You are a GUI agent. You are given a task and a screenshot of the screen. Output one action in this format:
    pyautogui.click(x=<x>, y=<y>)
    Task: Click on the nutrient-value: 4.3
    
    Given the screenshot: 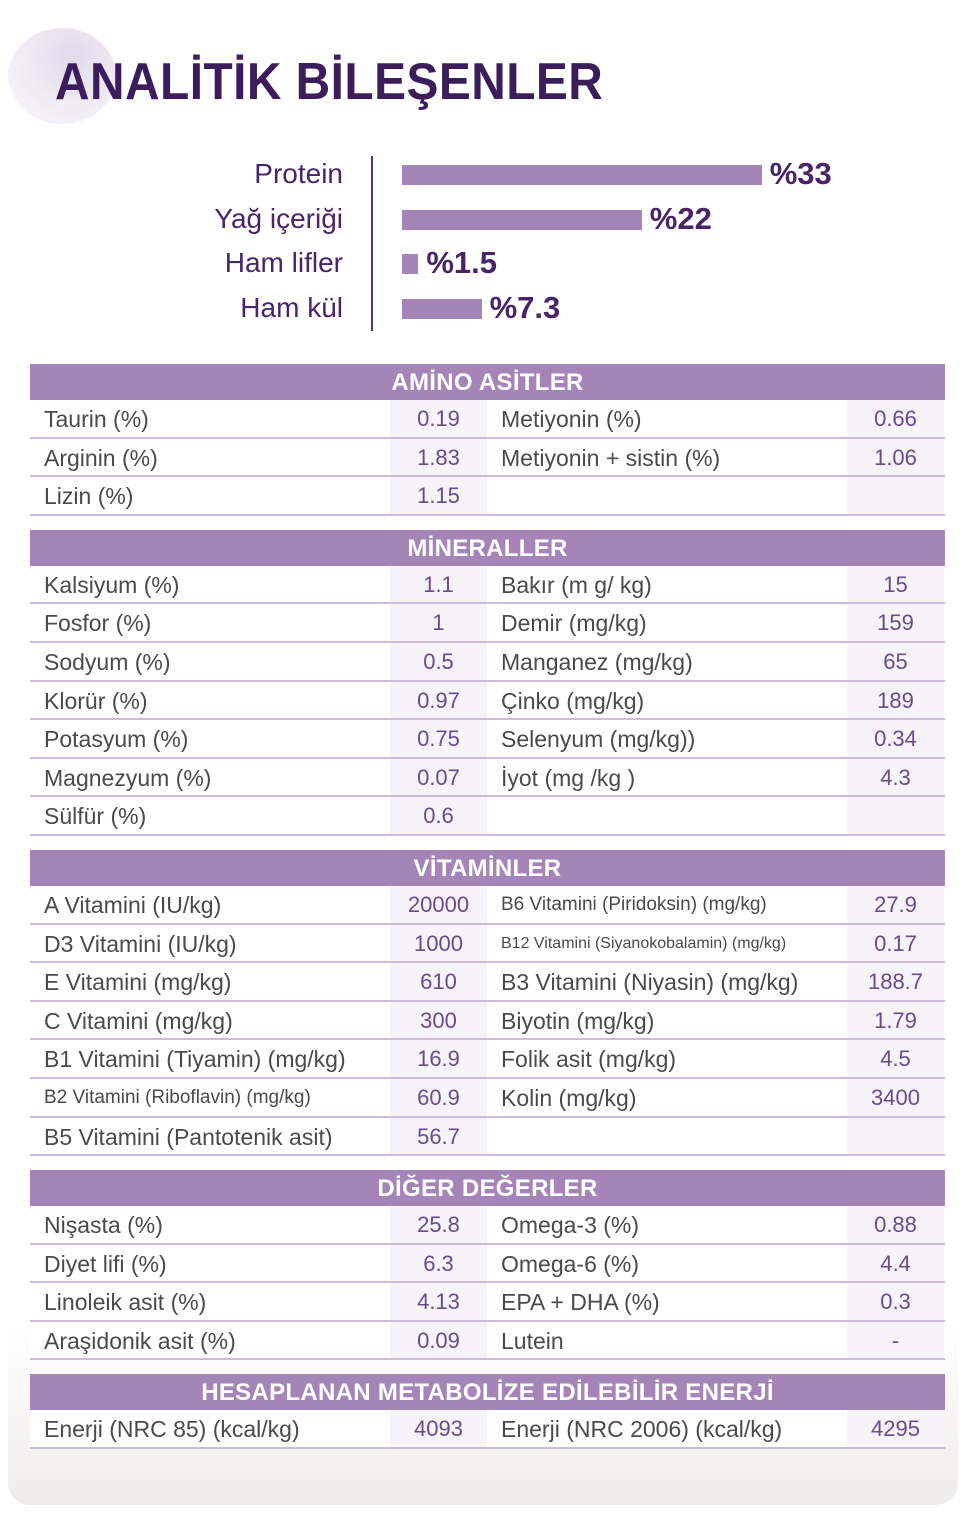 What is the action you would take?
    pyautogui.click(x=895, y=777)
    